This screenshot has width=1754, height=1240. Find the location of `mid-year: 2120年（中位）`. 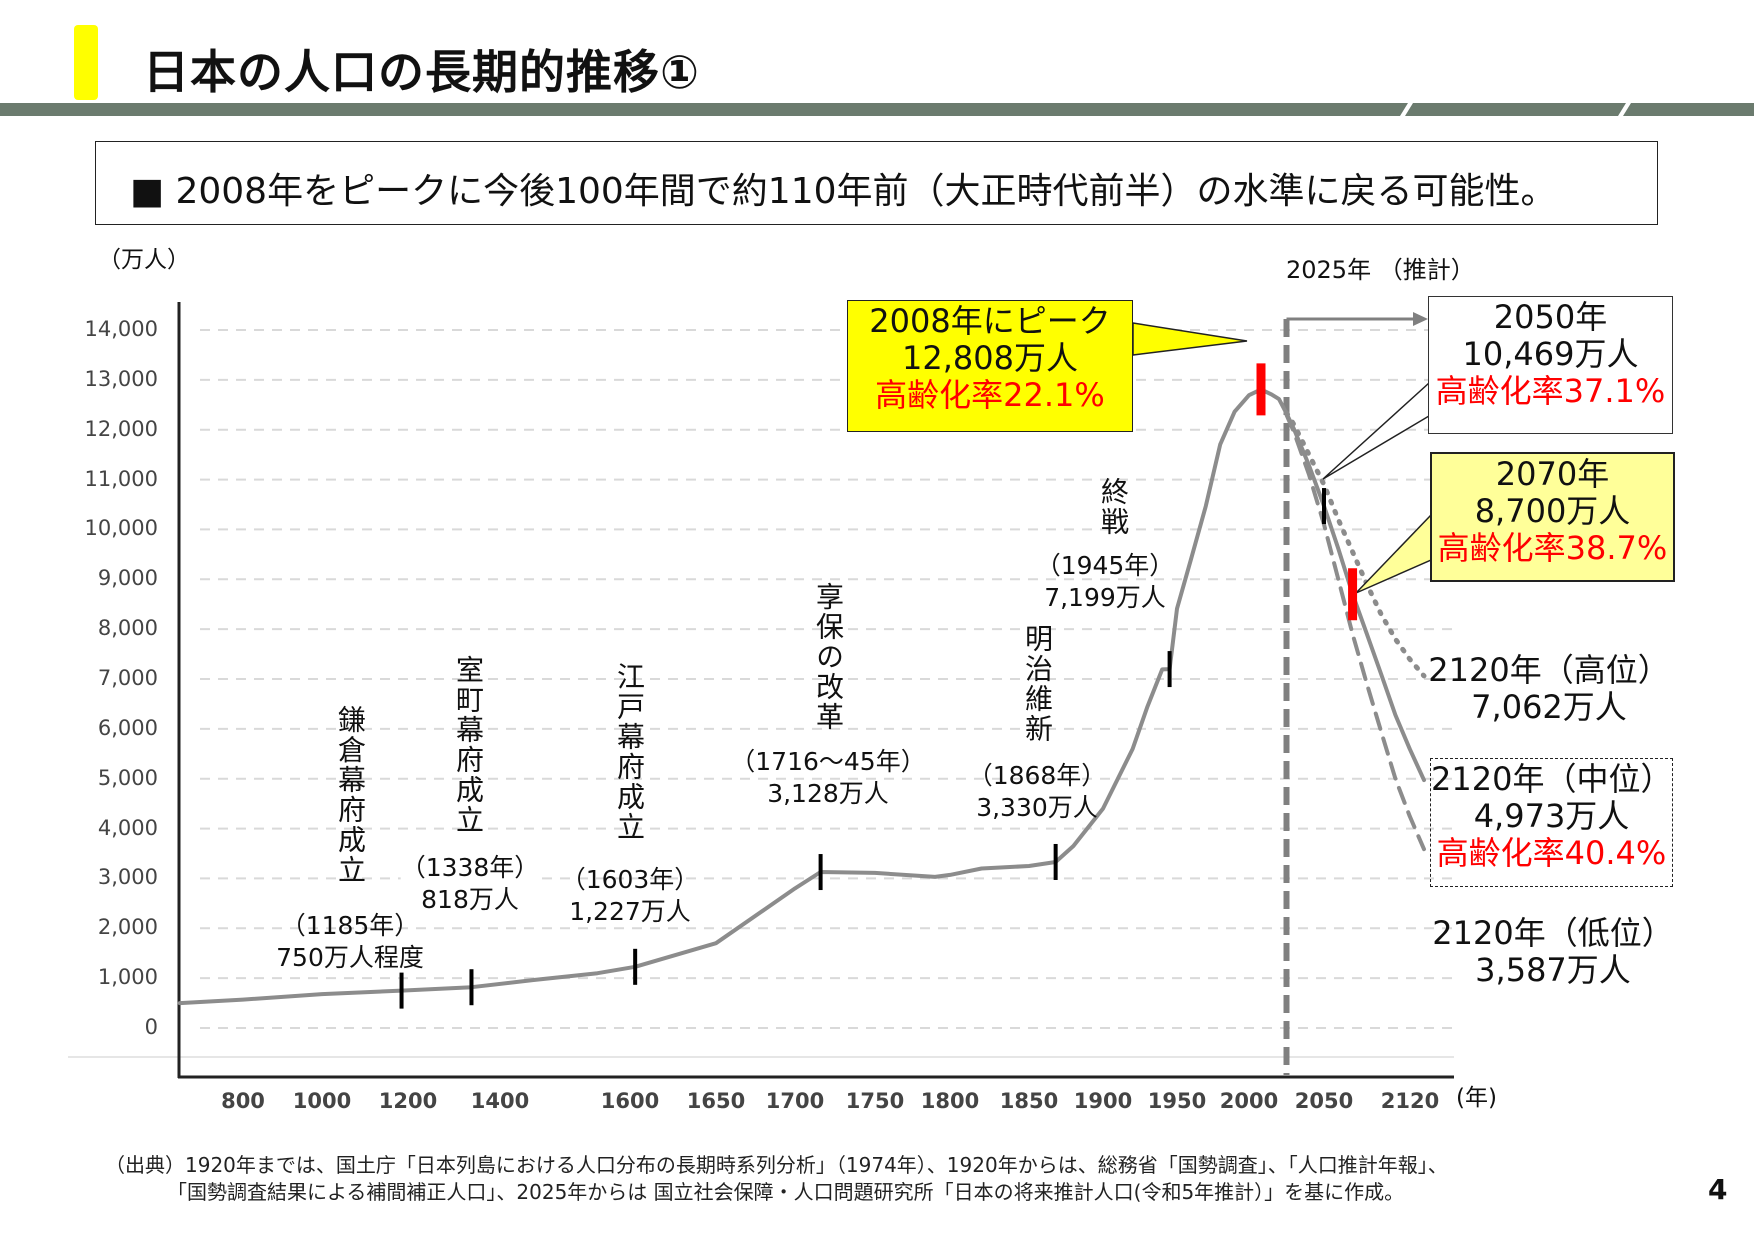

mid-year: 2120年（中位） is located at coordinates (1552, 779).